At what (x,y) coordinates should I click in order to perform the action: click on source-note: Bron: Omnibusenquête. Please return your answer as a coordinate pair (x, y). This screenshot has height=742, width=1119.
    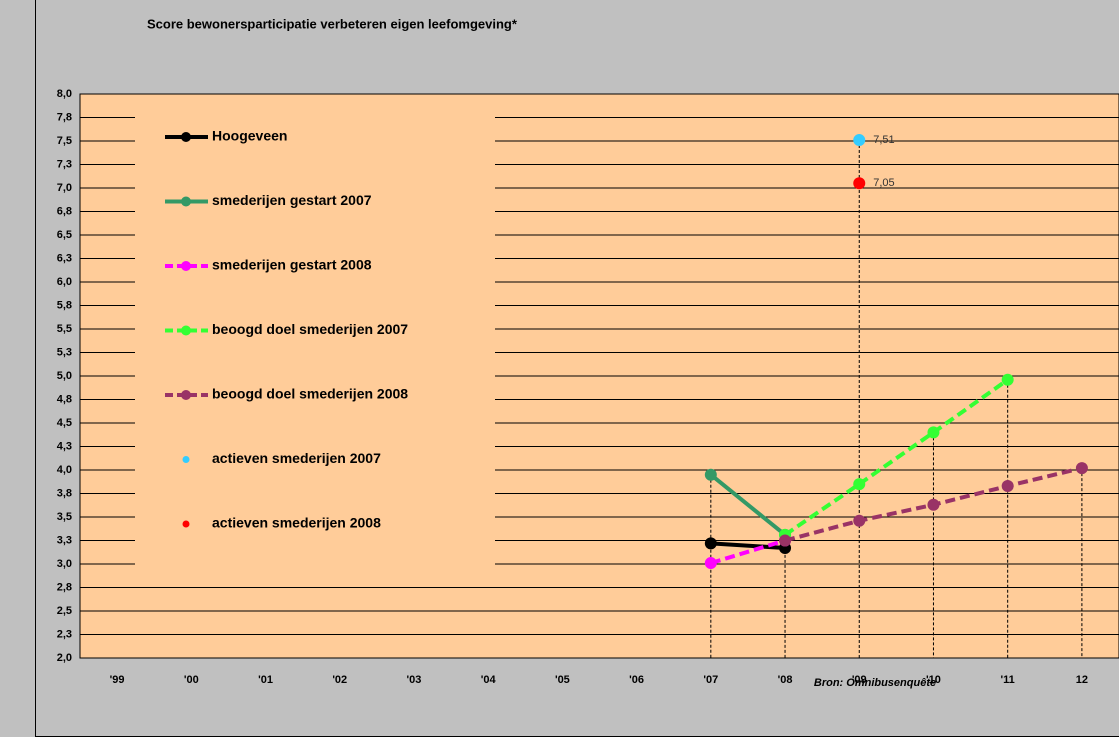
    Looking at the image, I should click on (875, 683).